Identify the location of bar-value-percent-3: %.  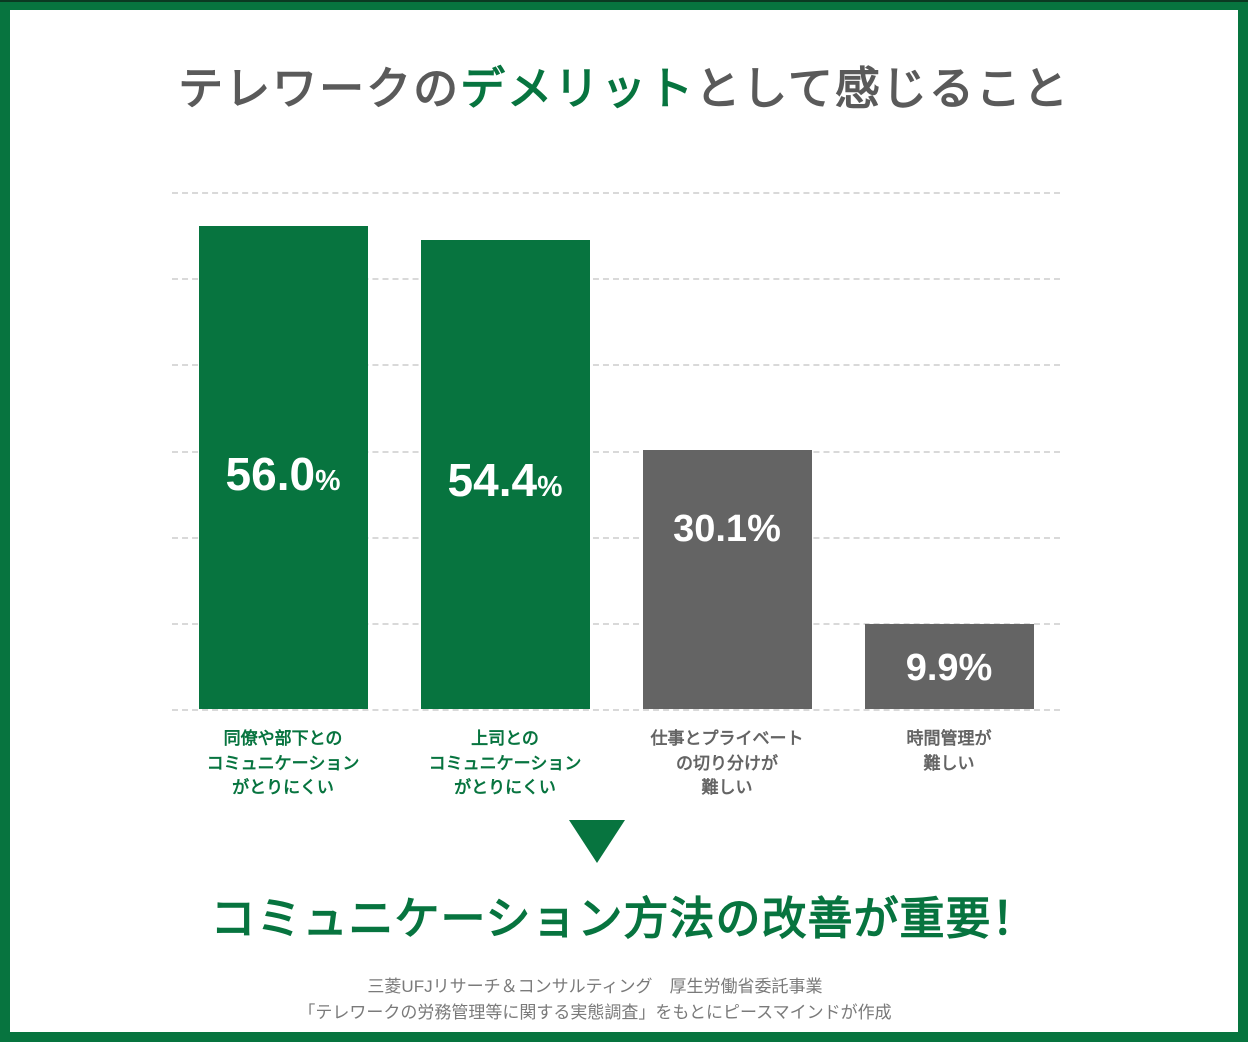
(764, 529).